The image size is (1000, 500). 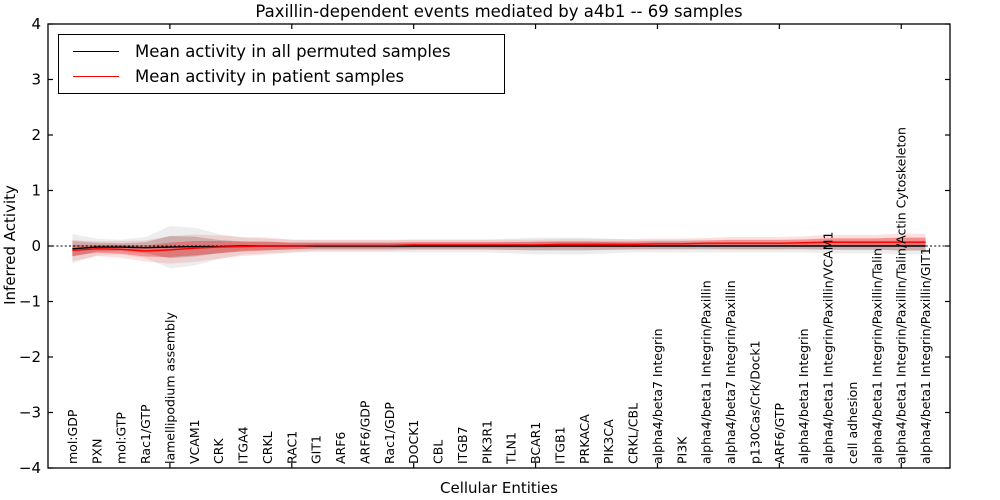 What do you see at coordinates (657, 396) in the screenshot?
I see `entity-label: alpha4/beta7 Integrin` at bounding box center [657, 396].